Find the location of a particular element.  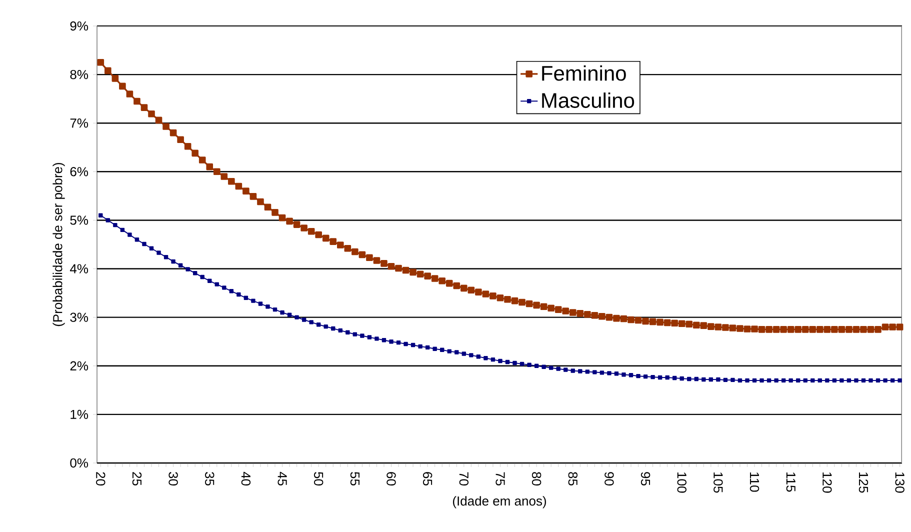

y-tick-label: 0% is located at coordinates (79, 463).